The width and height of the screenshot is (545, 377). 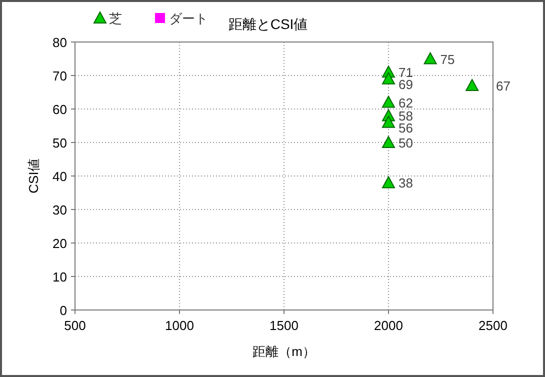 I want to click on data-label: 62, so click(x=405, y=102).